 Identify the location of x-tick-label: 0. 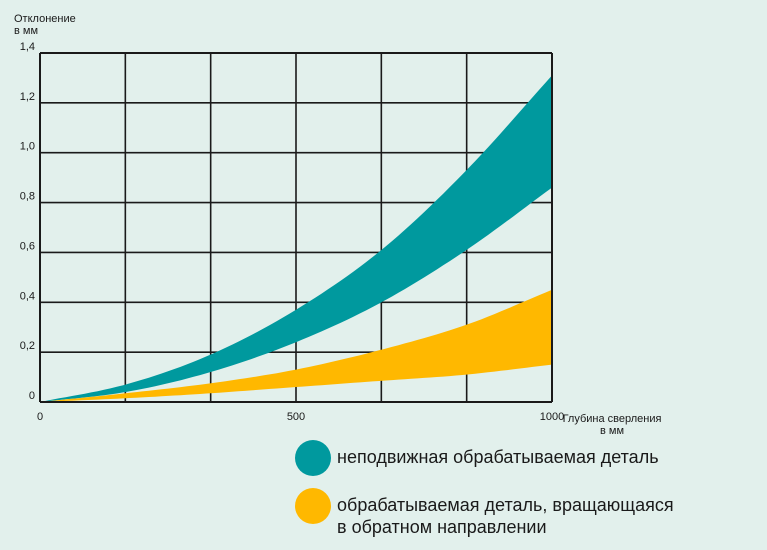
(40, 417).